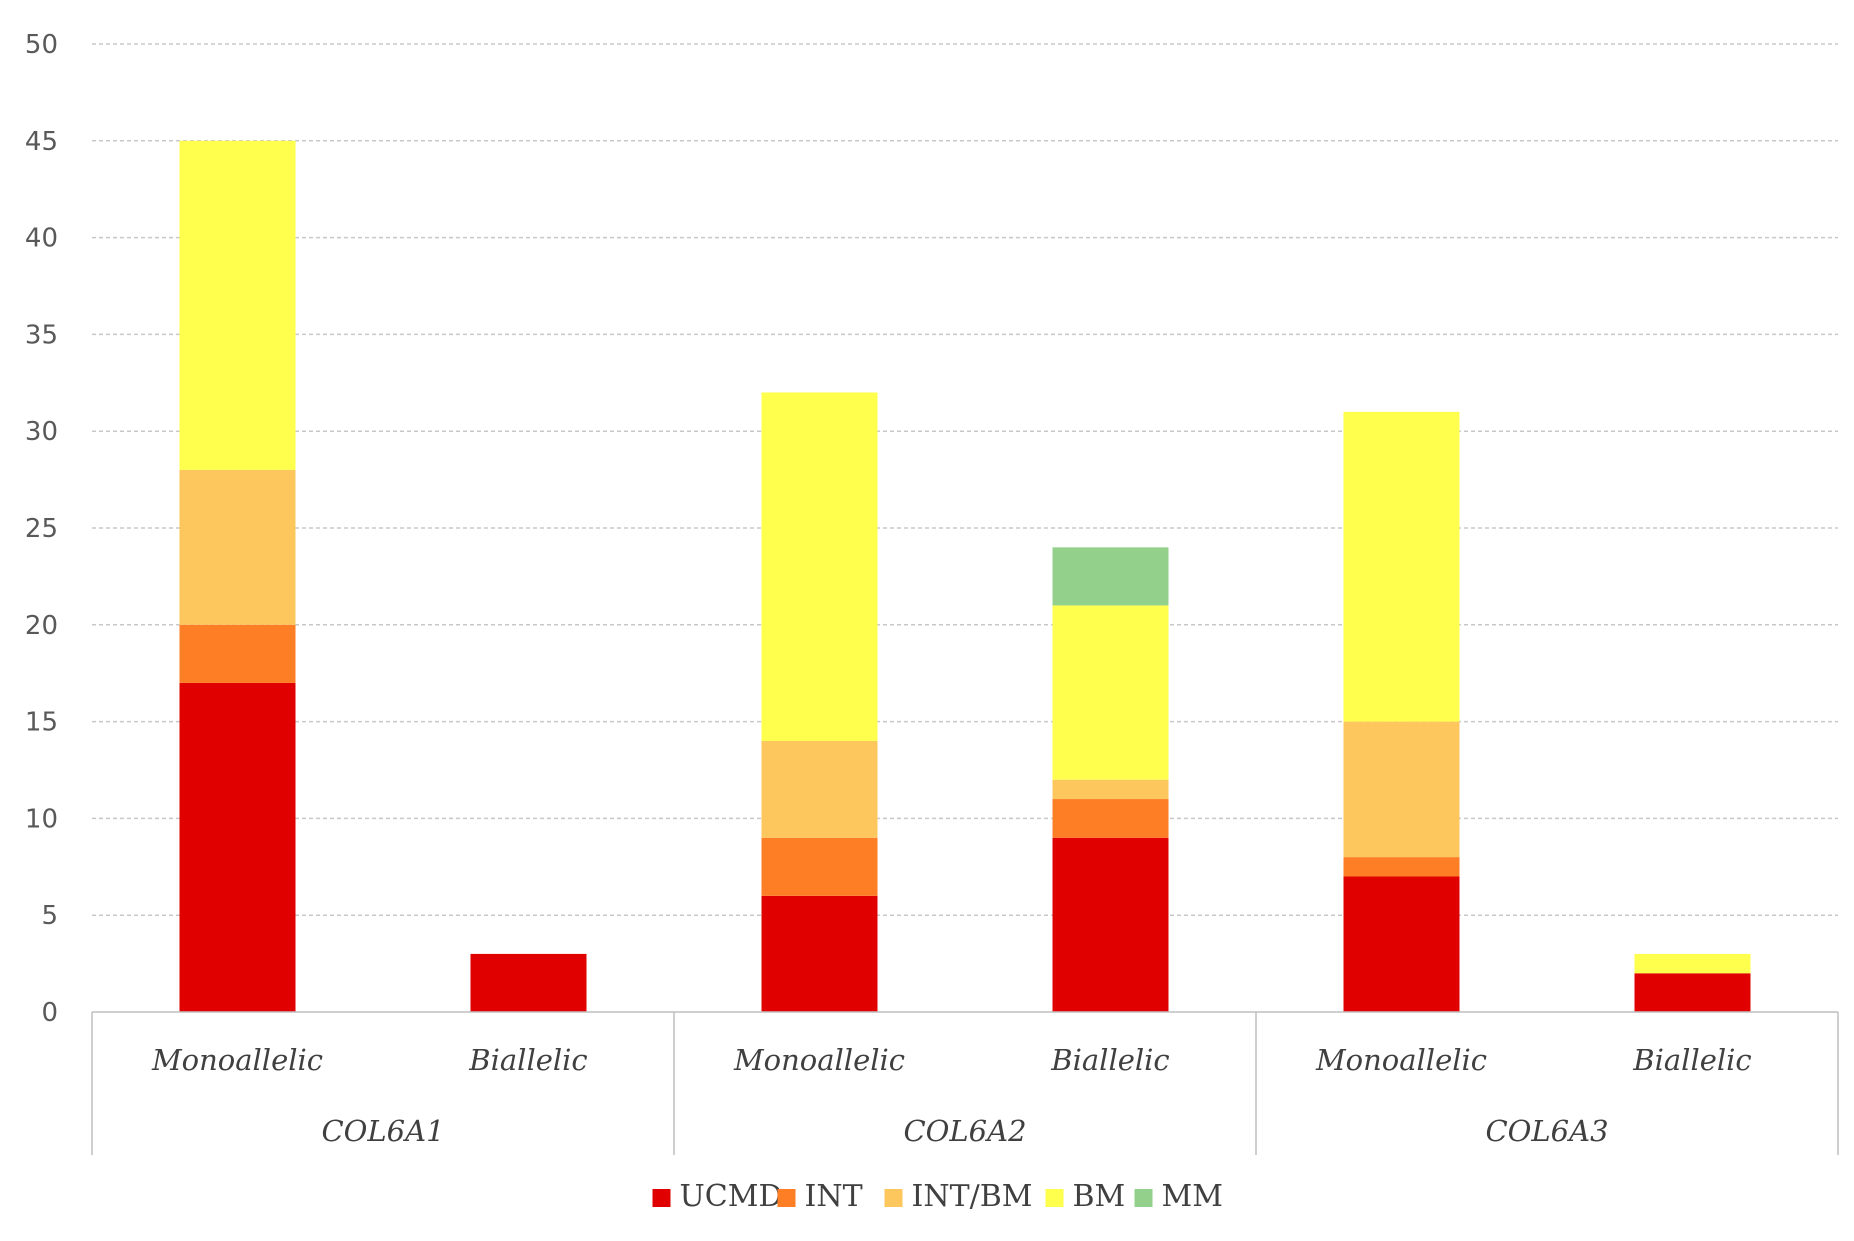 This screenshot has height=1241, width=1854. Describe the element at coordinates (1110, 576) in the screenshot. I see `bar-segment-mm` at that location.